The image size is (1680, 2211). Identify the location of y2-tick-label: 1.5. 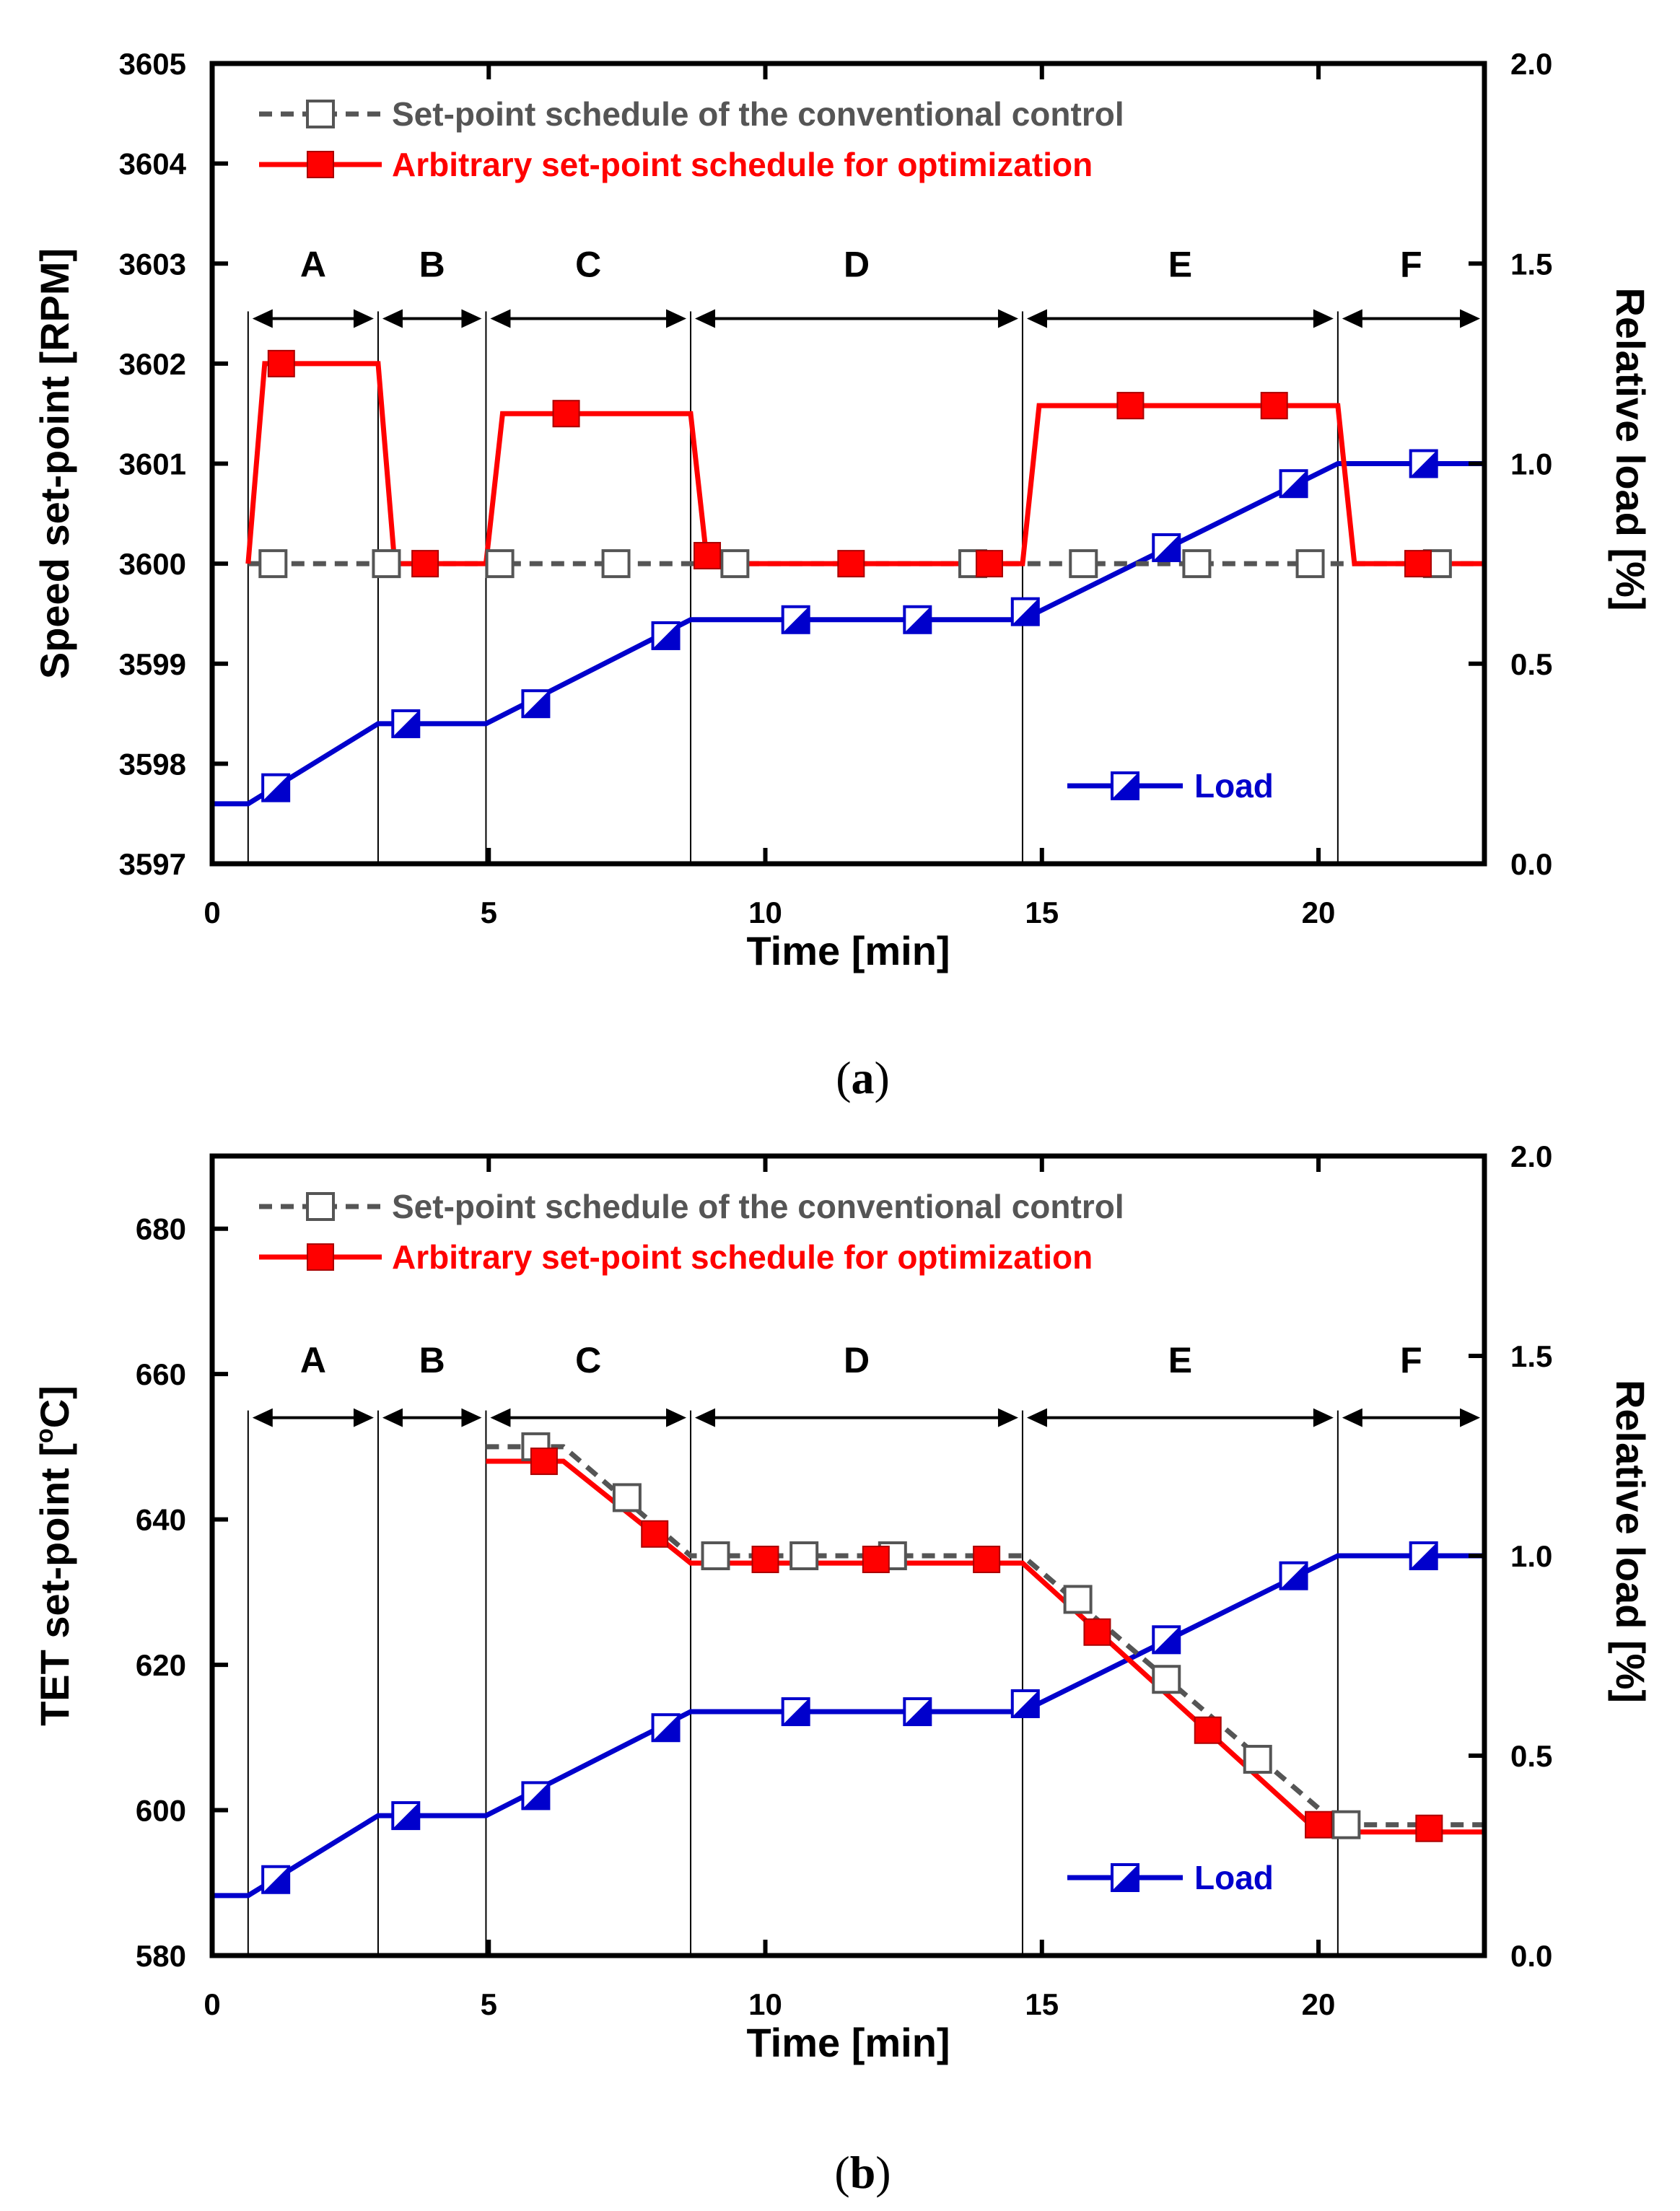
(1531, 1356).